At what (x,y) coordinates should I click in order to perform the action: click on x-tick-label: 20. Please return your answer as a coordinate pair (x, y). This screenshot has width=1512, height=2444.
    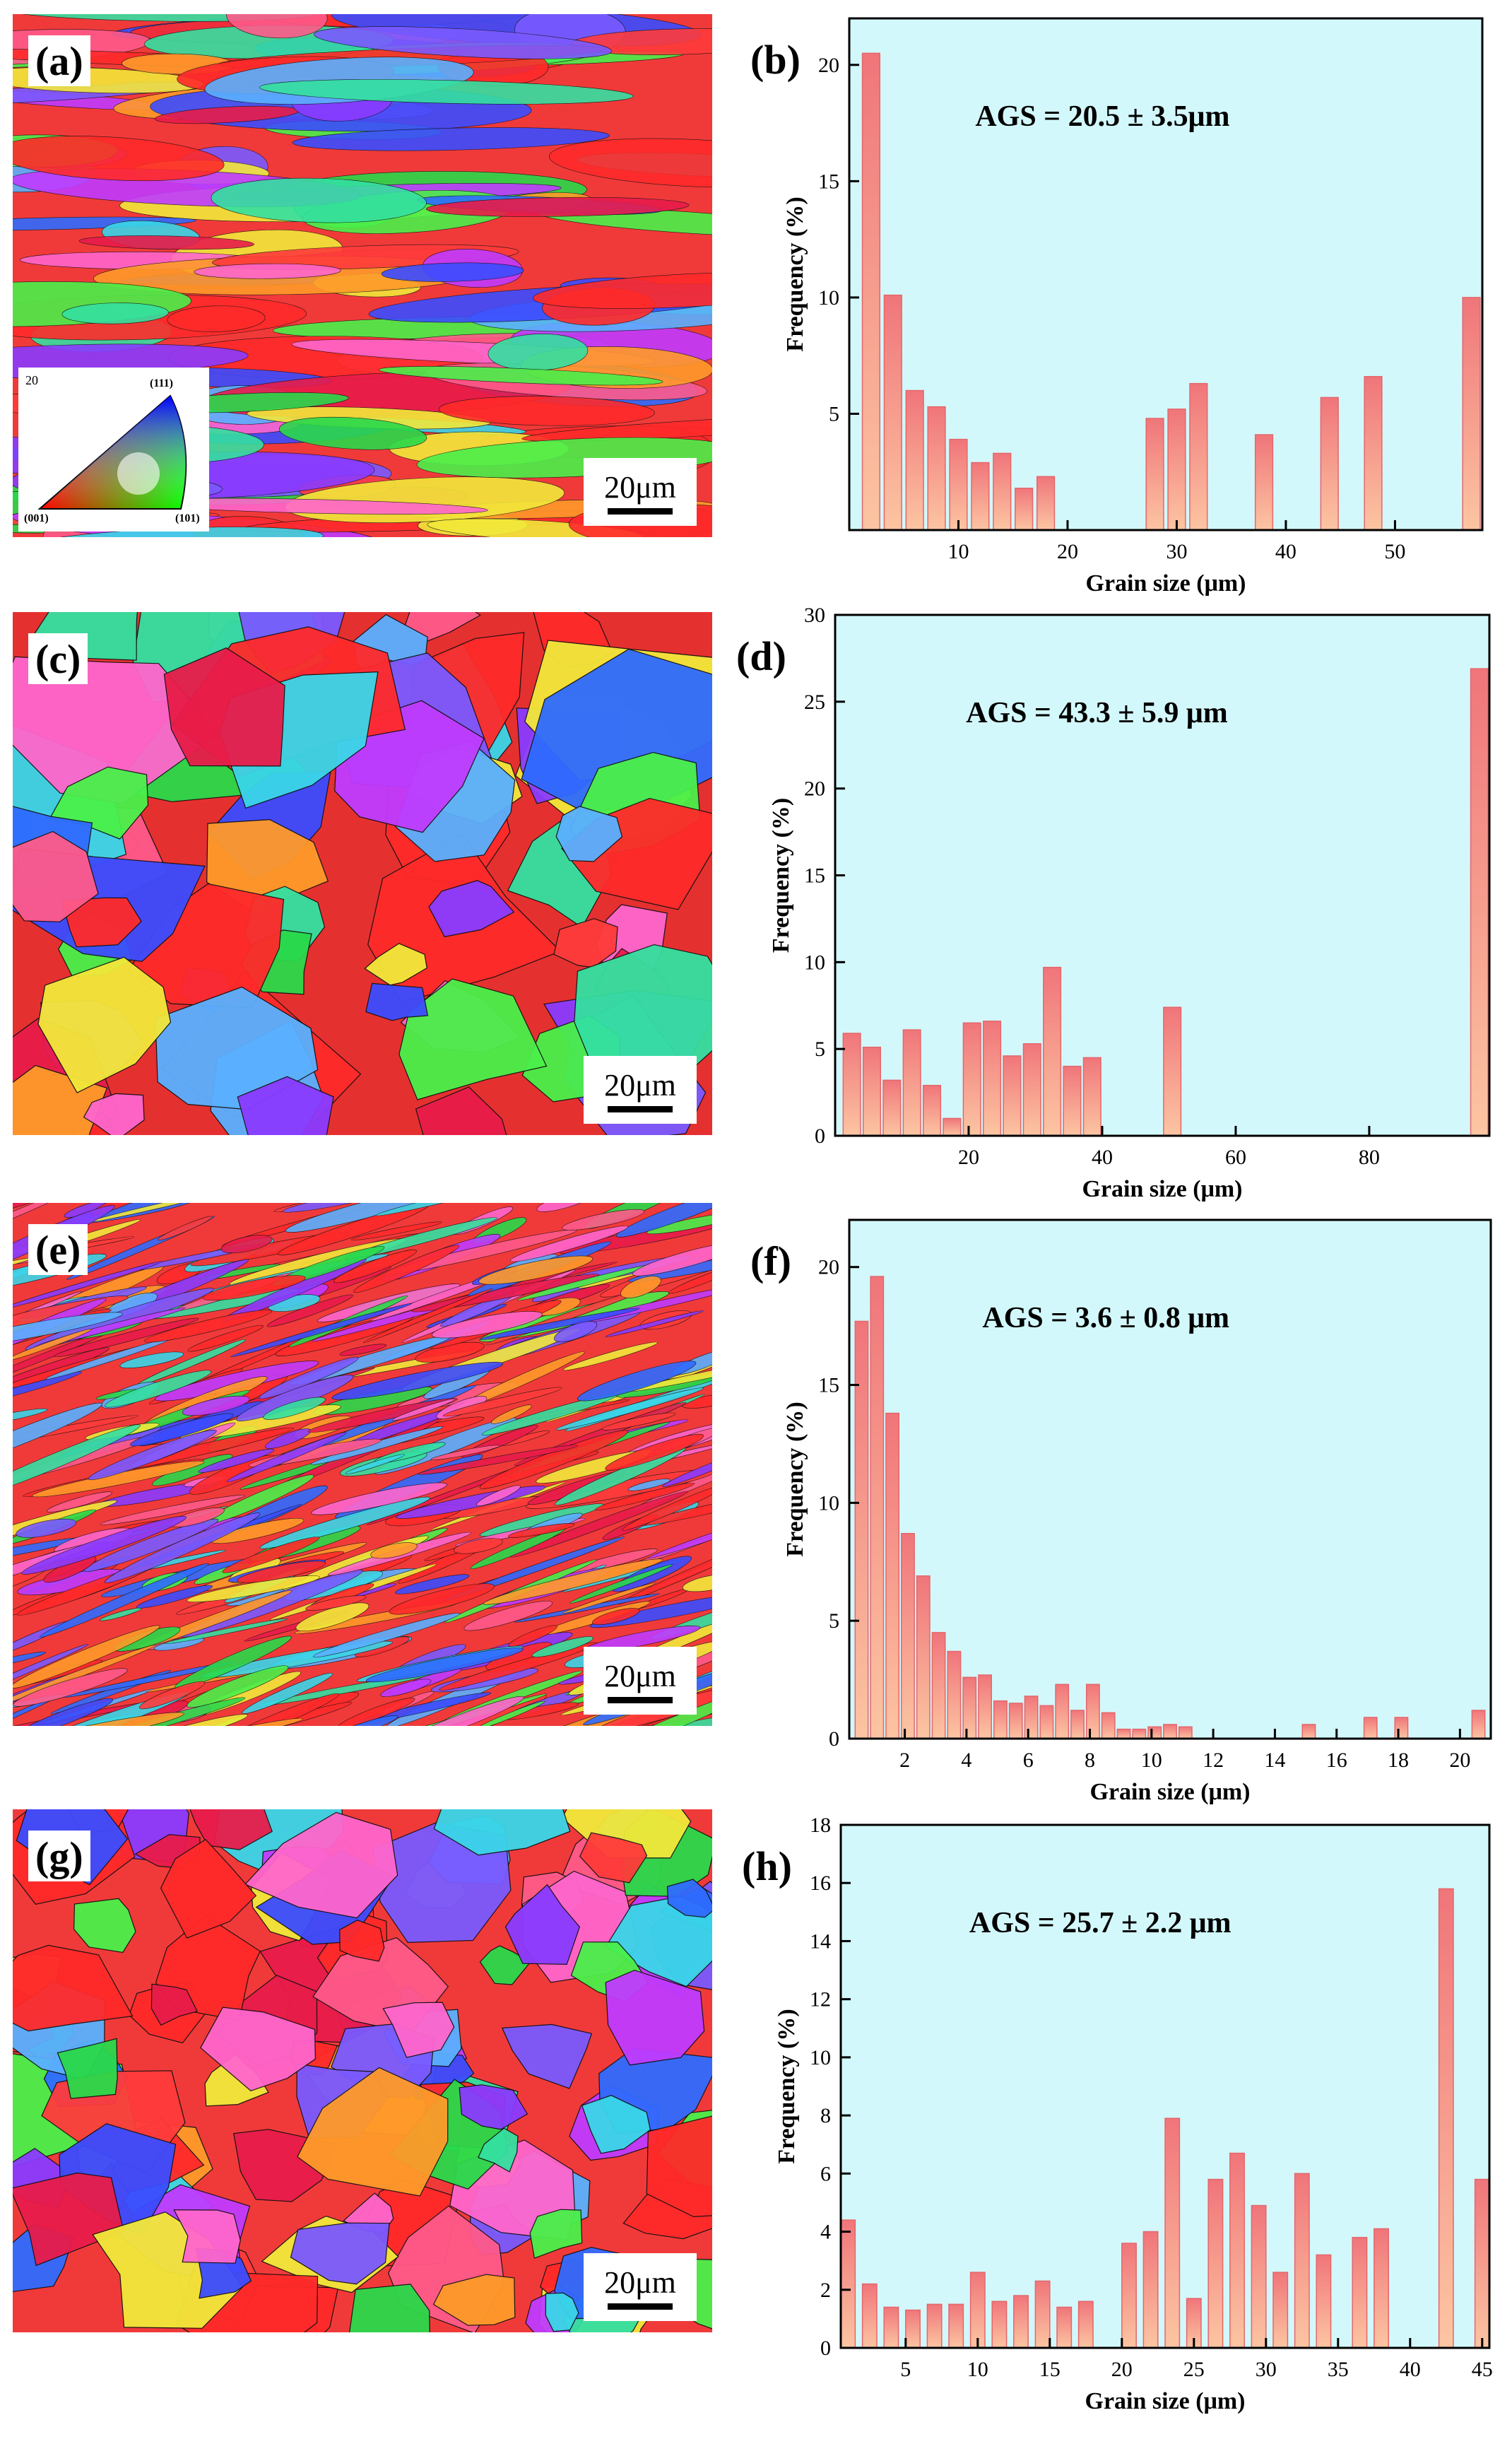
    Looking at the image, I should click on (969, 1157).